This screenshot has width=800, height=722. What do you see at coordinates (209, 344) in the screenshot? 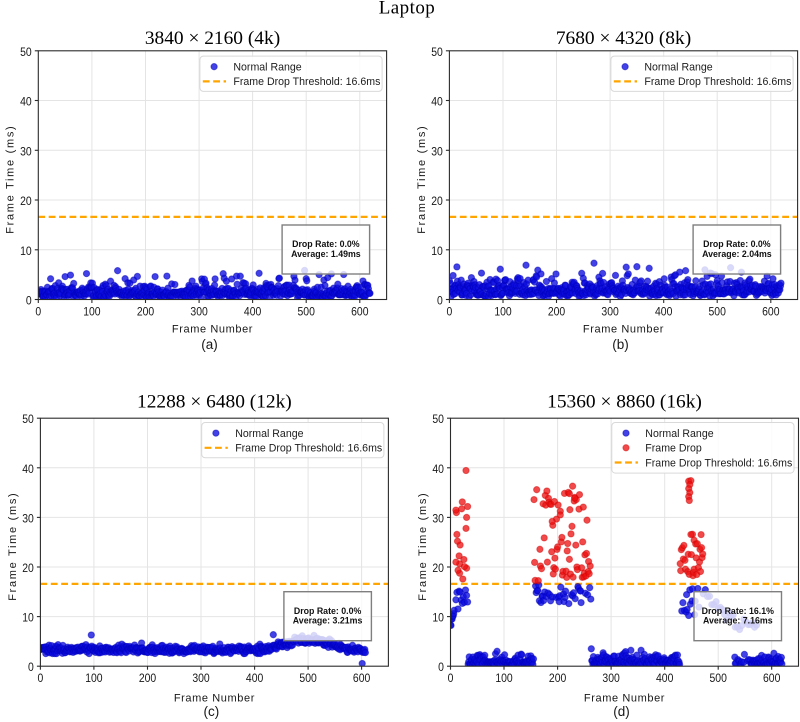
I see `svg-text: (a)` at bounding box center [209, 344].